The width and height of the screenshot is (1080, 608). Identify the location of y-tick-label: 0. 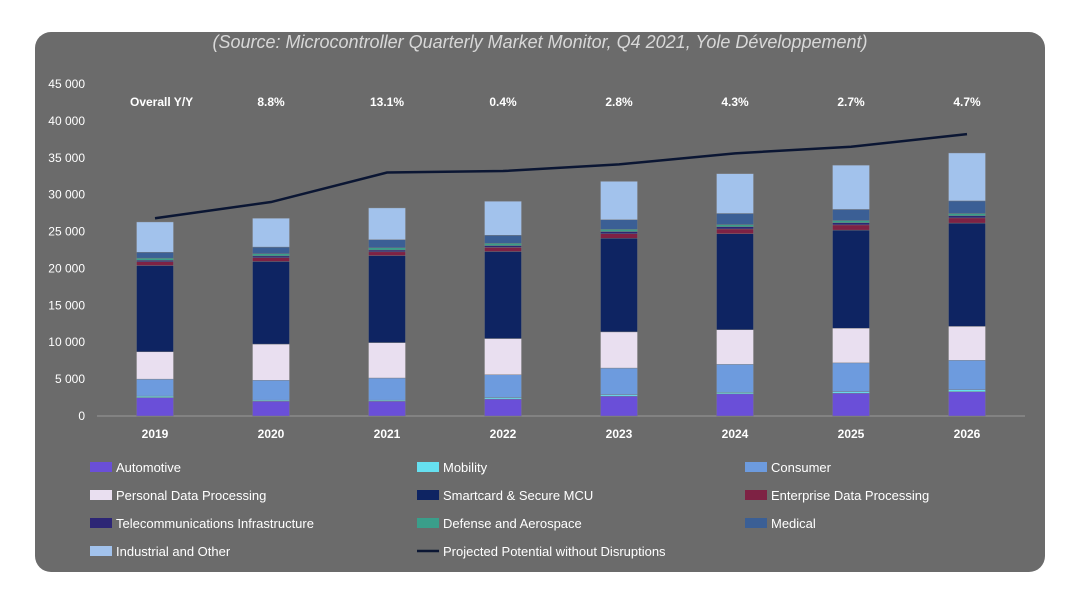
(81, 416).